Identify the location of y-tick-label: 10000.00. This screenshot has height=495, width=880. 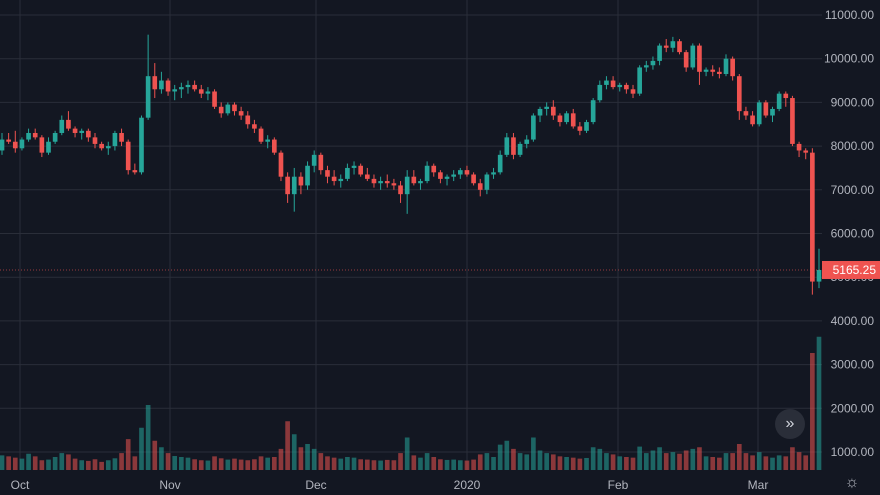
(849, 59).